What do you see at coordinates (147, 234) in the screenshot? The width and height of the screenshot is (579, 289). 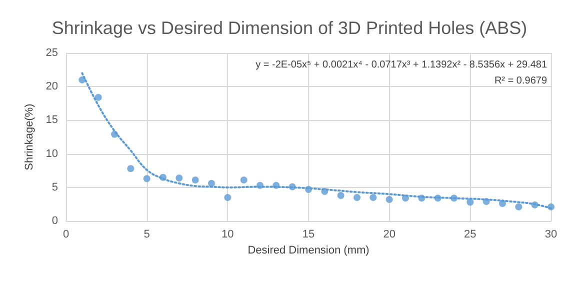 I see `x-tick-label: 5` at bounding box center [147, 234].